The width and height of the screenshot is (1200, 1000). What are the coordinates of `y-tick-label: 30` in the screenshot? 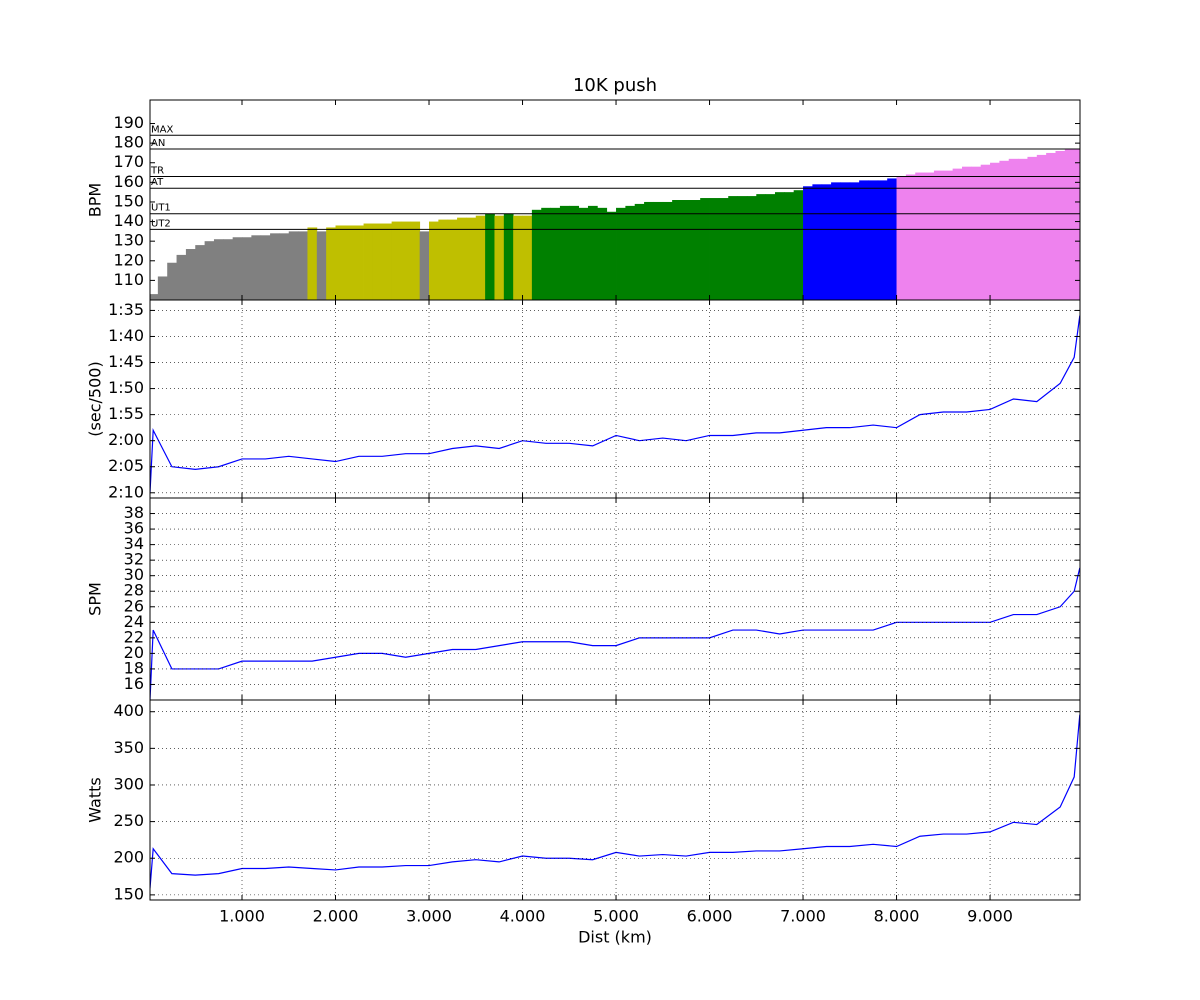 It's located at (134, 574).